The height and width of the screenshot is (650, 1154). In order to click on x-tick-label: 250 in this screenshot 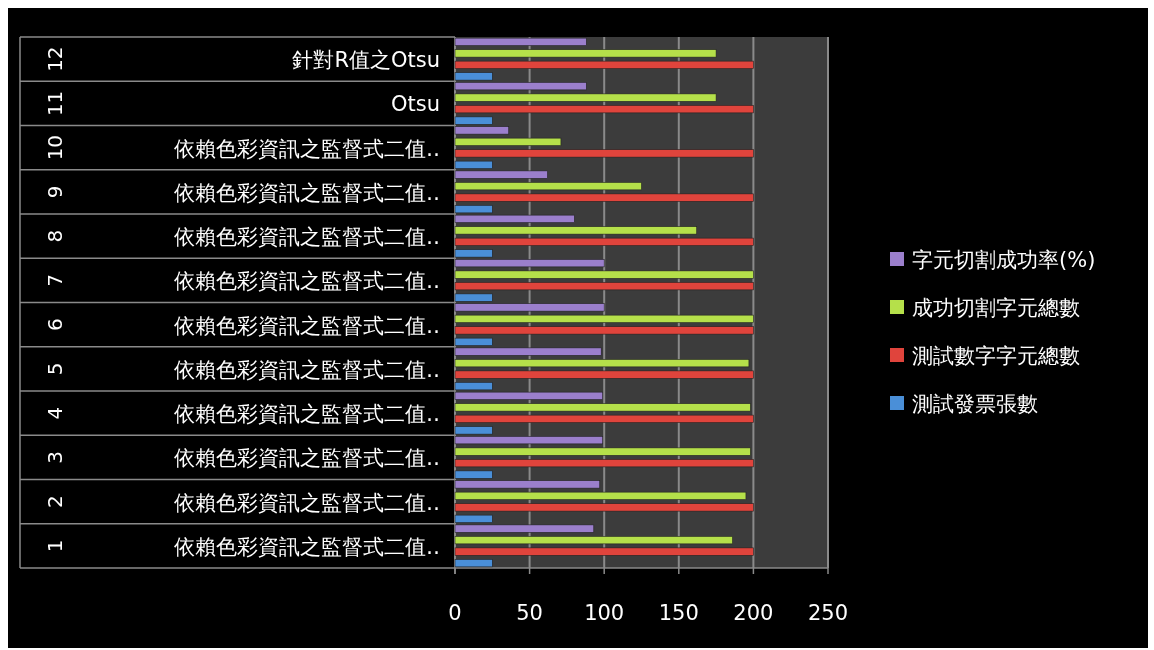, I will do `click(828, 613)`.